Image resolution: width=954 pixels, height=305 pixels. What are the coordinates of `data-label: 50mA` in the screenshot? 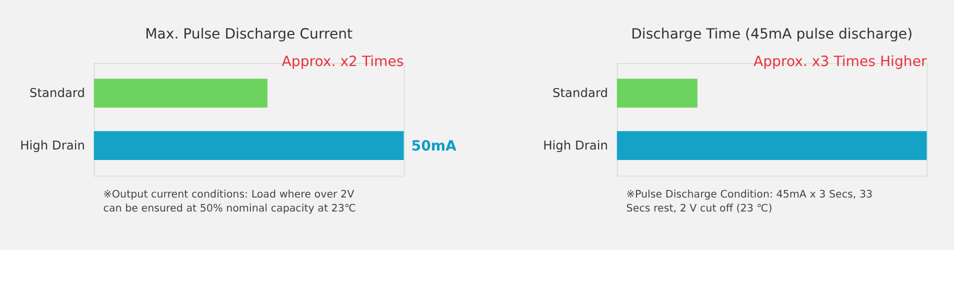 It's located at (434, 146).